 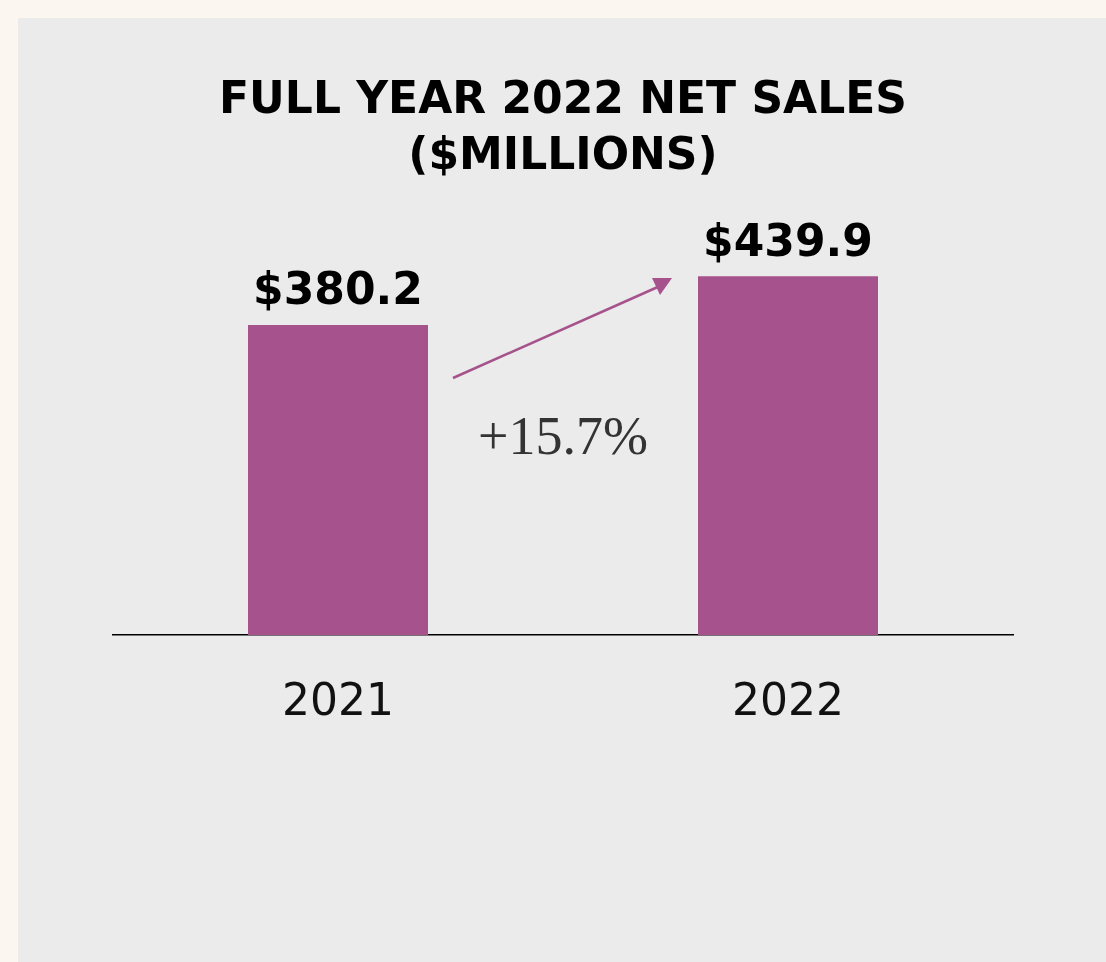 What do you see at coordinates (338, 289) in the screenshot?
I see `data-label: $380.2` at bounding box center [338, 289].